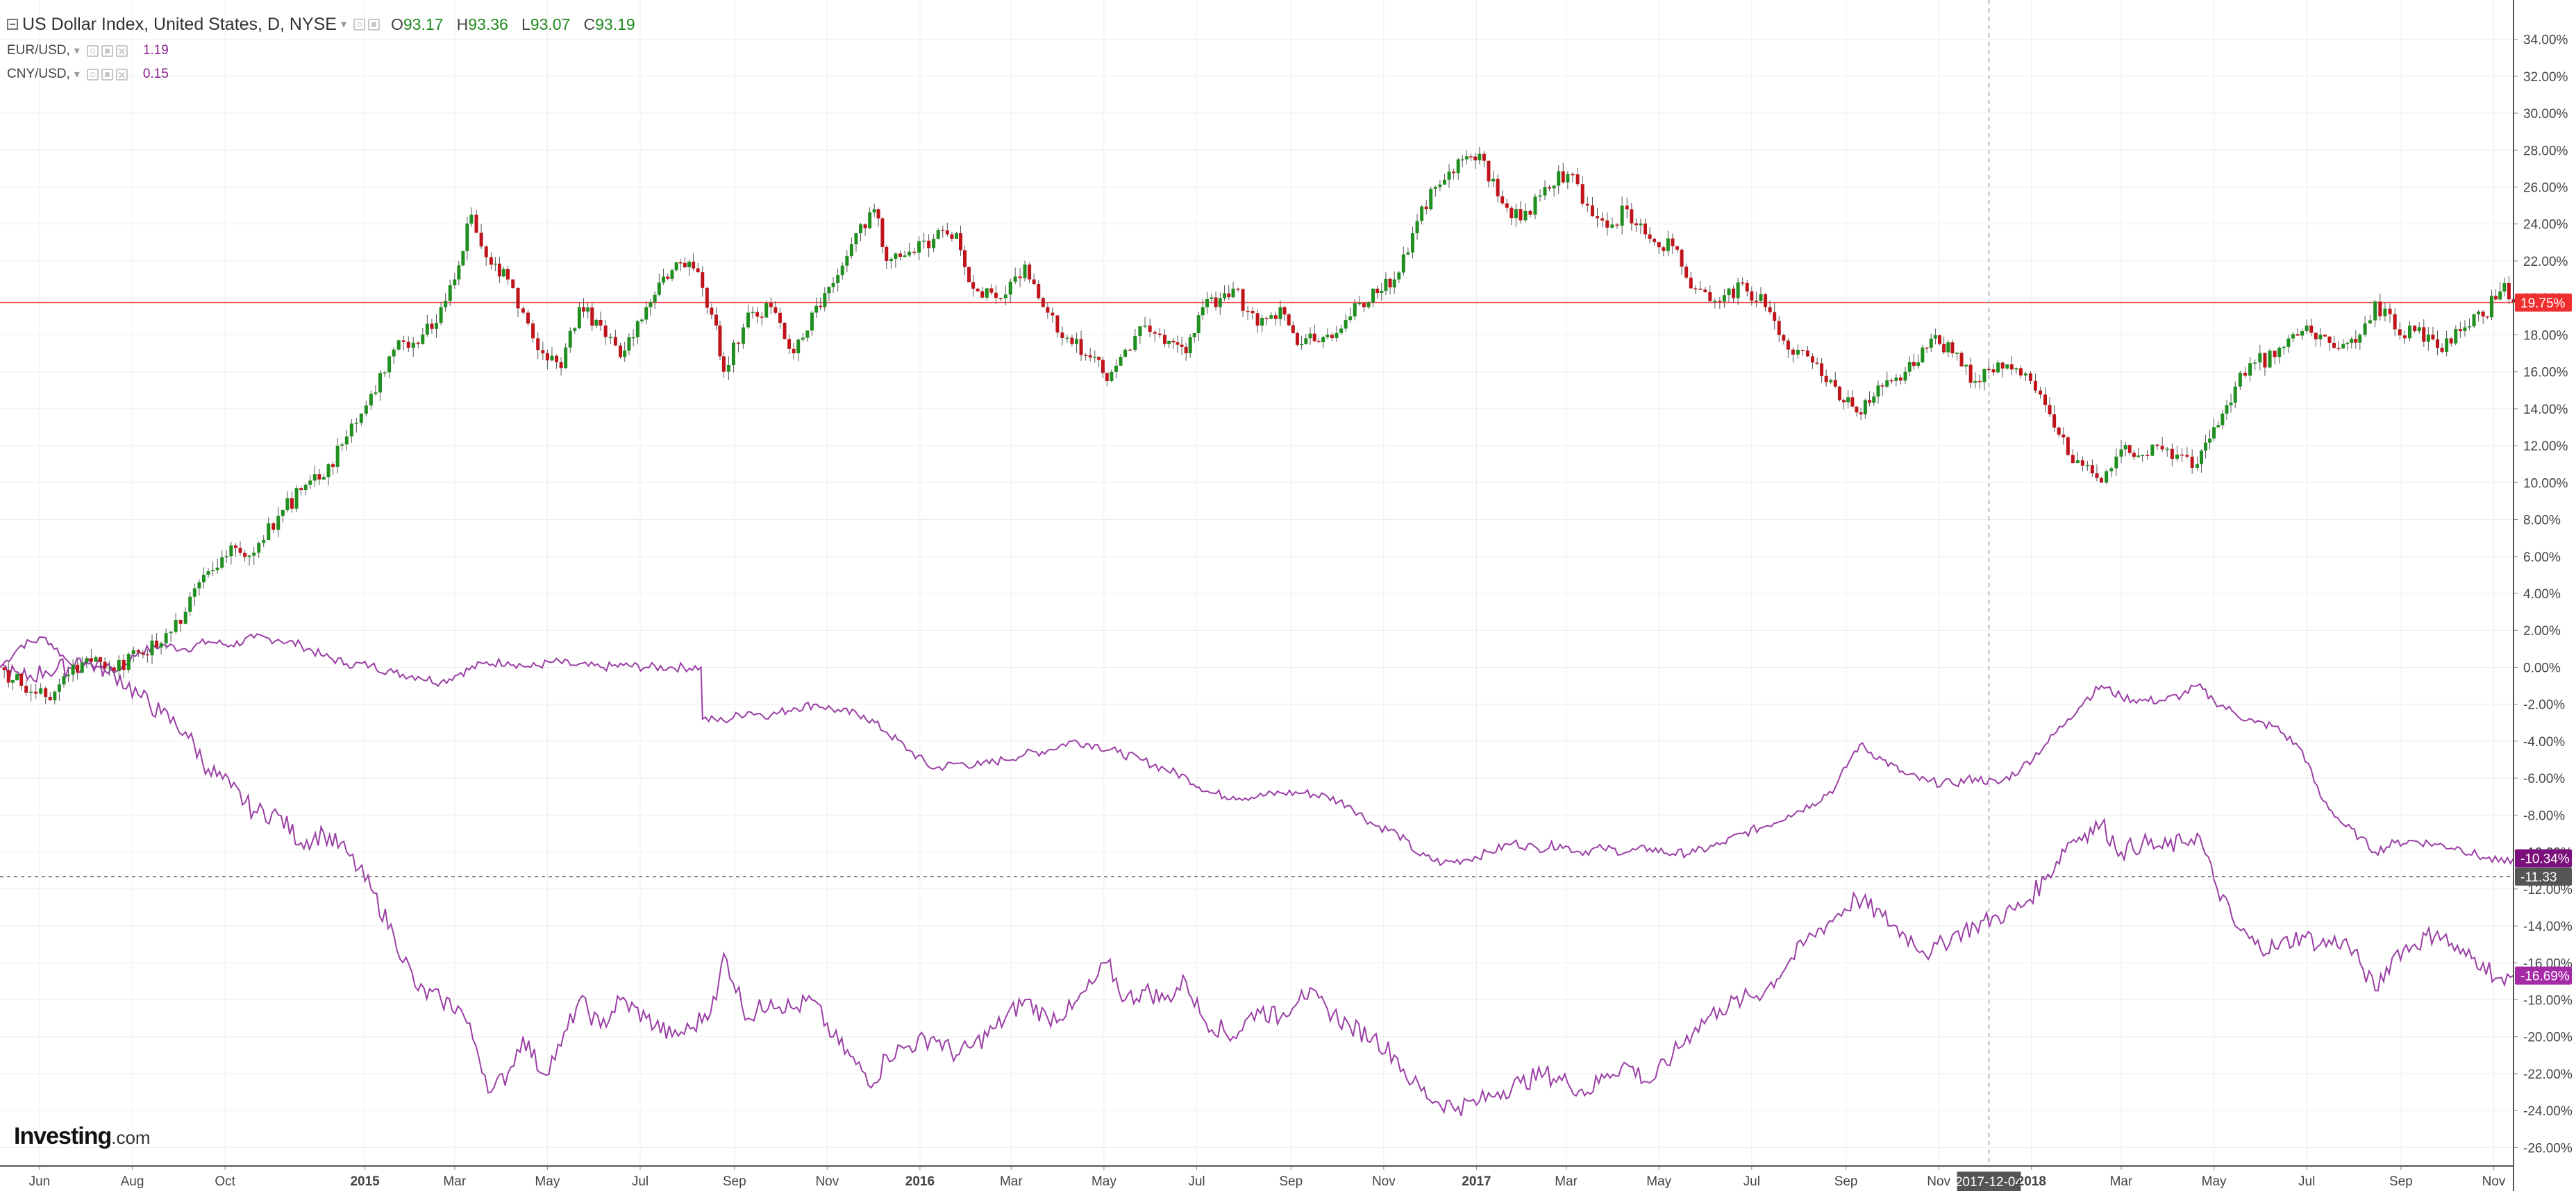 The width and height of the screenshot is (2576, 1191). Describe the element at coordinates (2548, 927) in the screenshot. I see `y-tick-label: -14.00%` at that location.